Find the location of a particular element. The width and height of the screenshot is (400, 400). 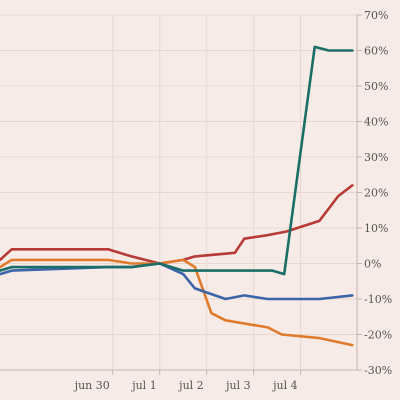

x-tick-label: jul 1 is located at coordinates (143, 385).